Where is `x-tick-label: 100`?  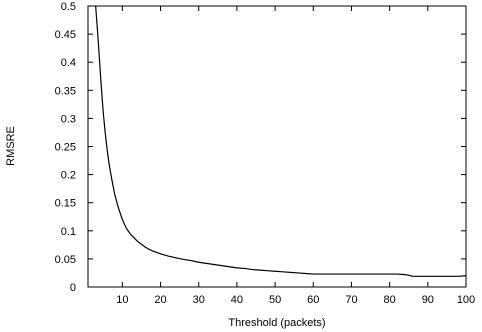
x-tick-label: 100 is located at coordinates (466, 300).